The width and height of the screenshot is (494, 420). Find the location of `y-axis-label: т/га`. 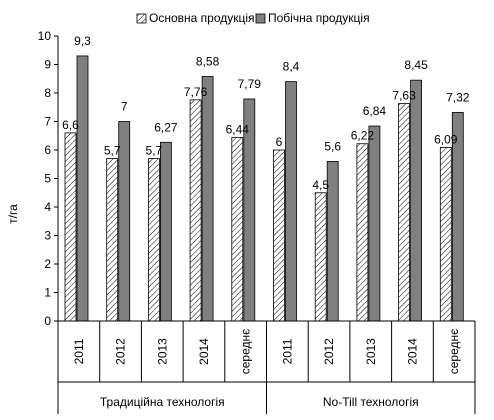

y-axis-label: т/га is located at coordinates (13, 214).